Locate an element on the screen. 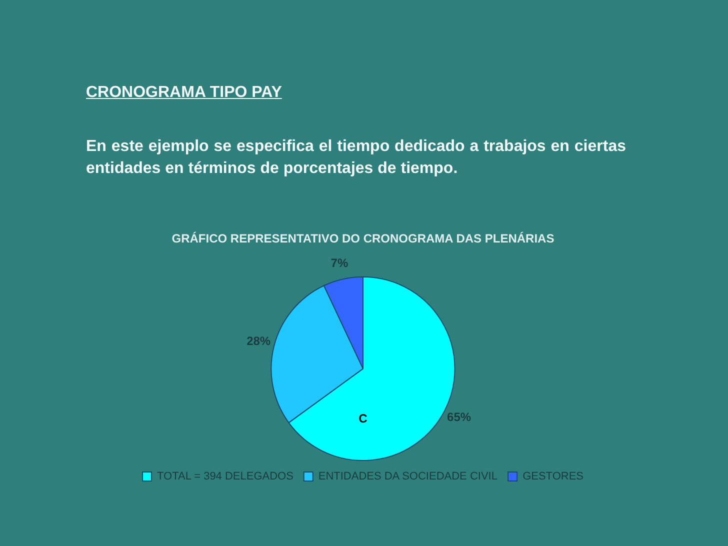  text: C is located at coordinates (363, 419).